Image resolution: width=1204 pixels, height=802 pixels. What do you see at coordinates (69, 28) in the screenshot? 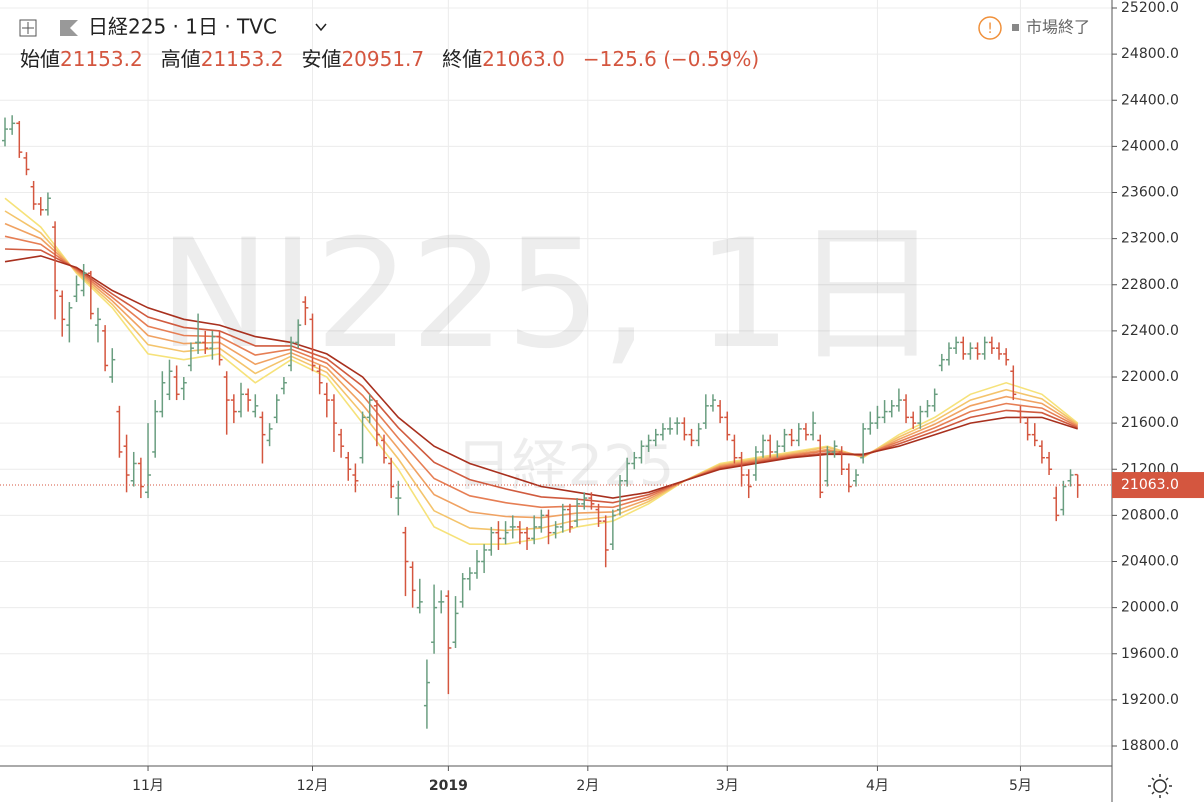
I see `flag-icon` at bounding box center [69, 28].